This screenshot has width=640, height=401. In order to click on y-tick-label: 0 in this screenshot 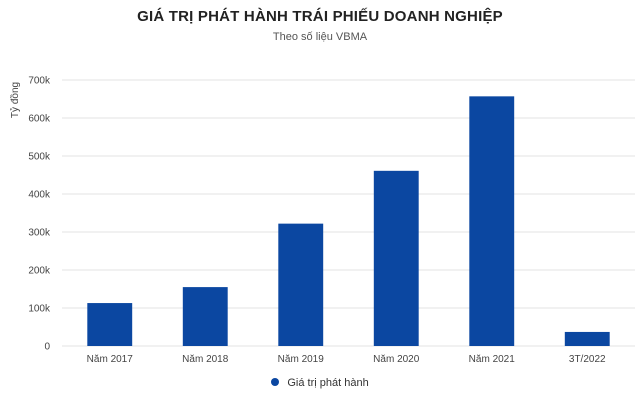, I will do `click(47, 347)`.